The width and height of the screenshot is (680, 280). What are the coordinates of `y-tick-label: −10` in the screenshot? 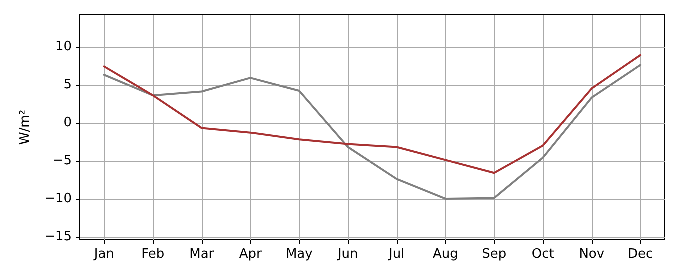 It's located at (58, 198).